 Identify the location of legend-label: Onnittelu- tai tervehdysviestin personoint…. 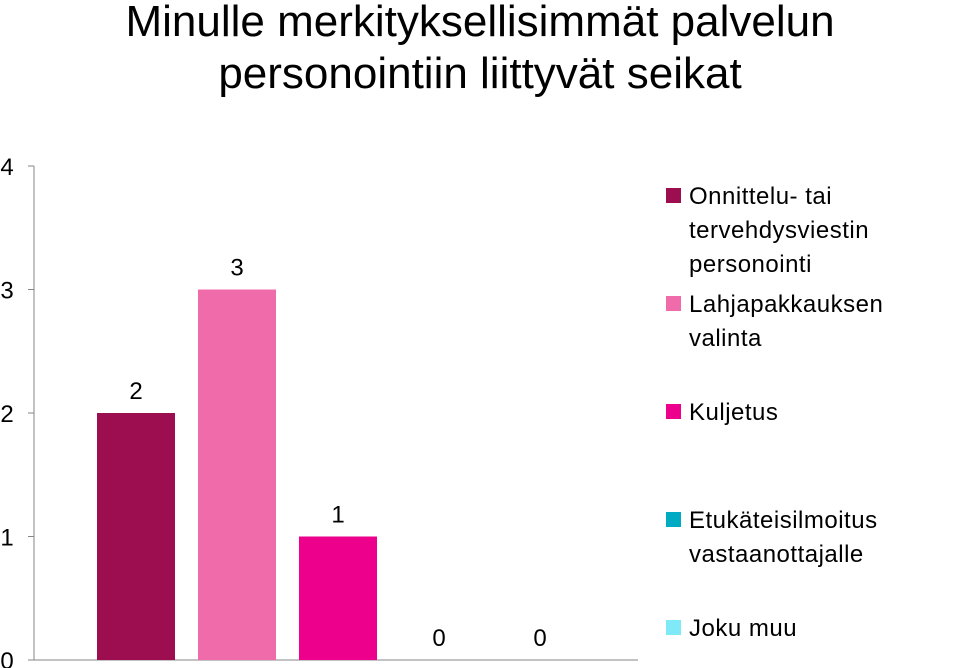
(779, 231).